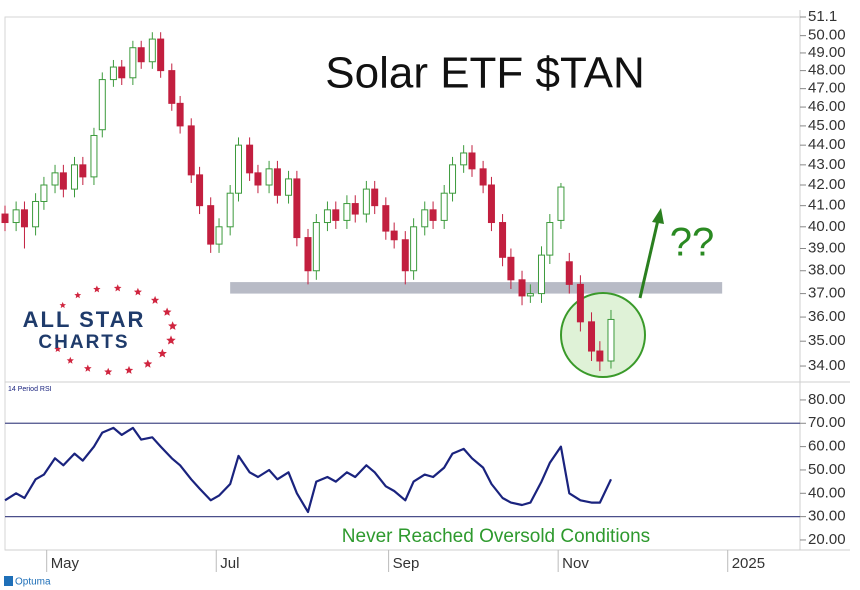 The width and height of the screenshot is (860, 590). Describe the element at coordinates (603, 335) in the screenshot. I see `highlight-circle` at that location.